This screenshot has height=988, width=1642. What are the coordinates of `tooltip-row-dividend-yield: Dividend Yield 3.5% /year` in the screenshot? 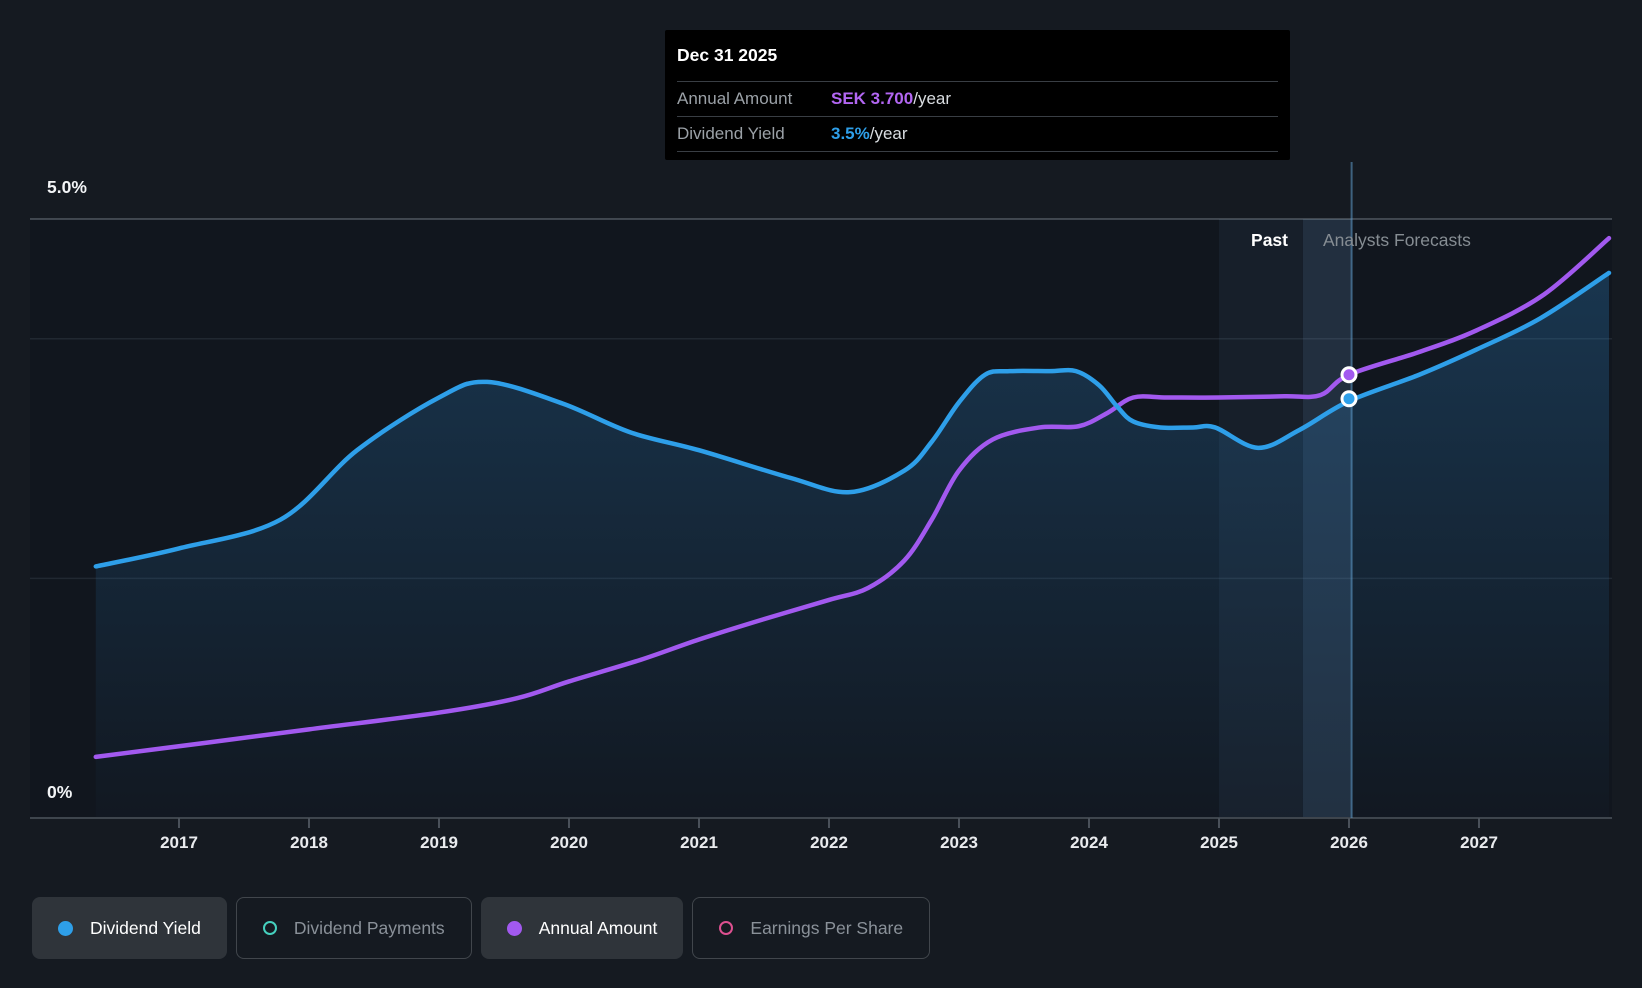 It's located at (977, 134).